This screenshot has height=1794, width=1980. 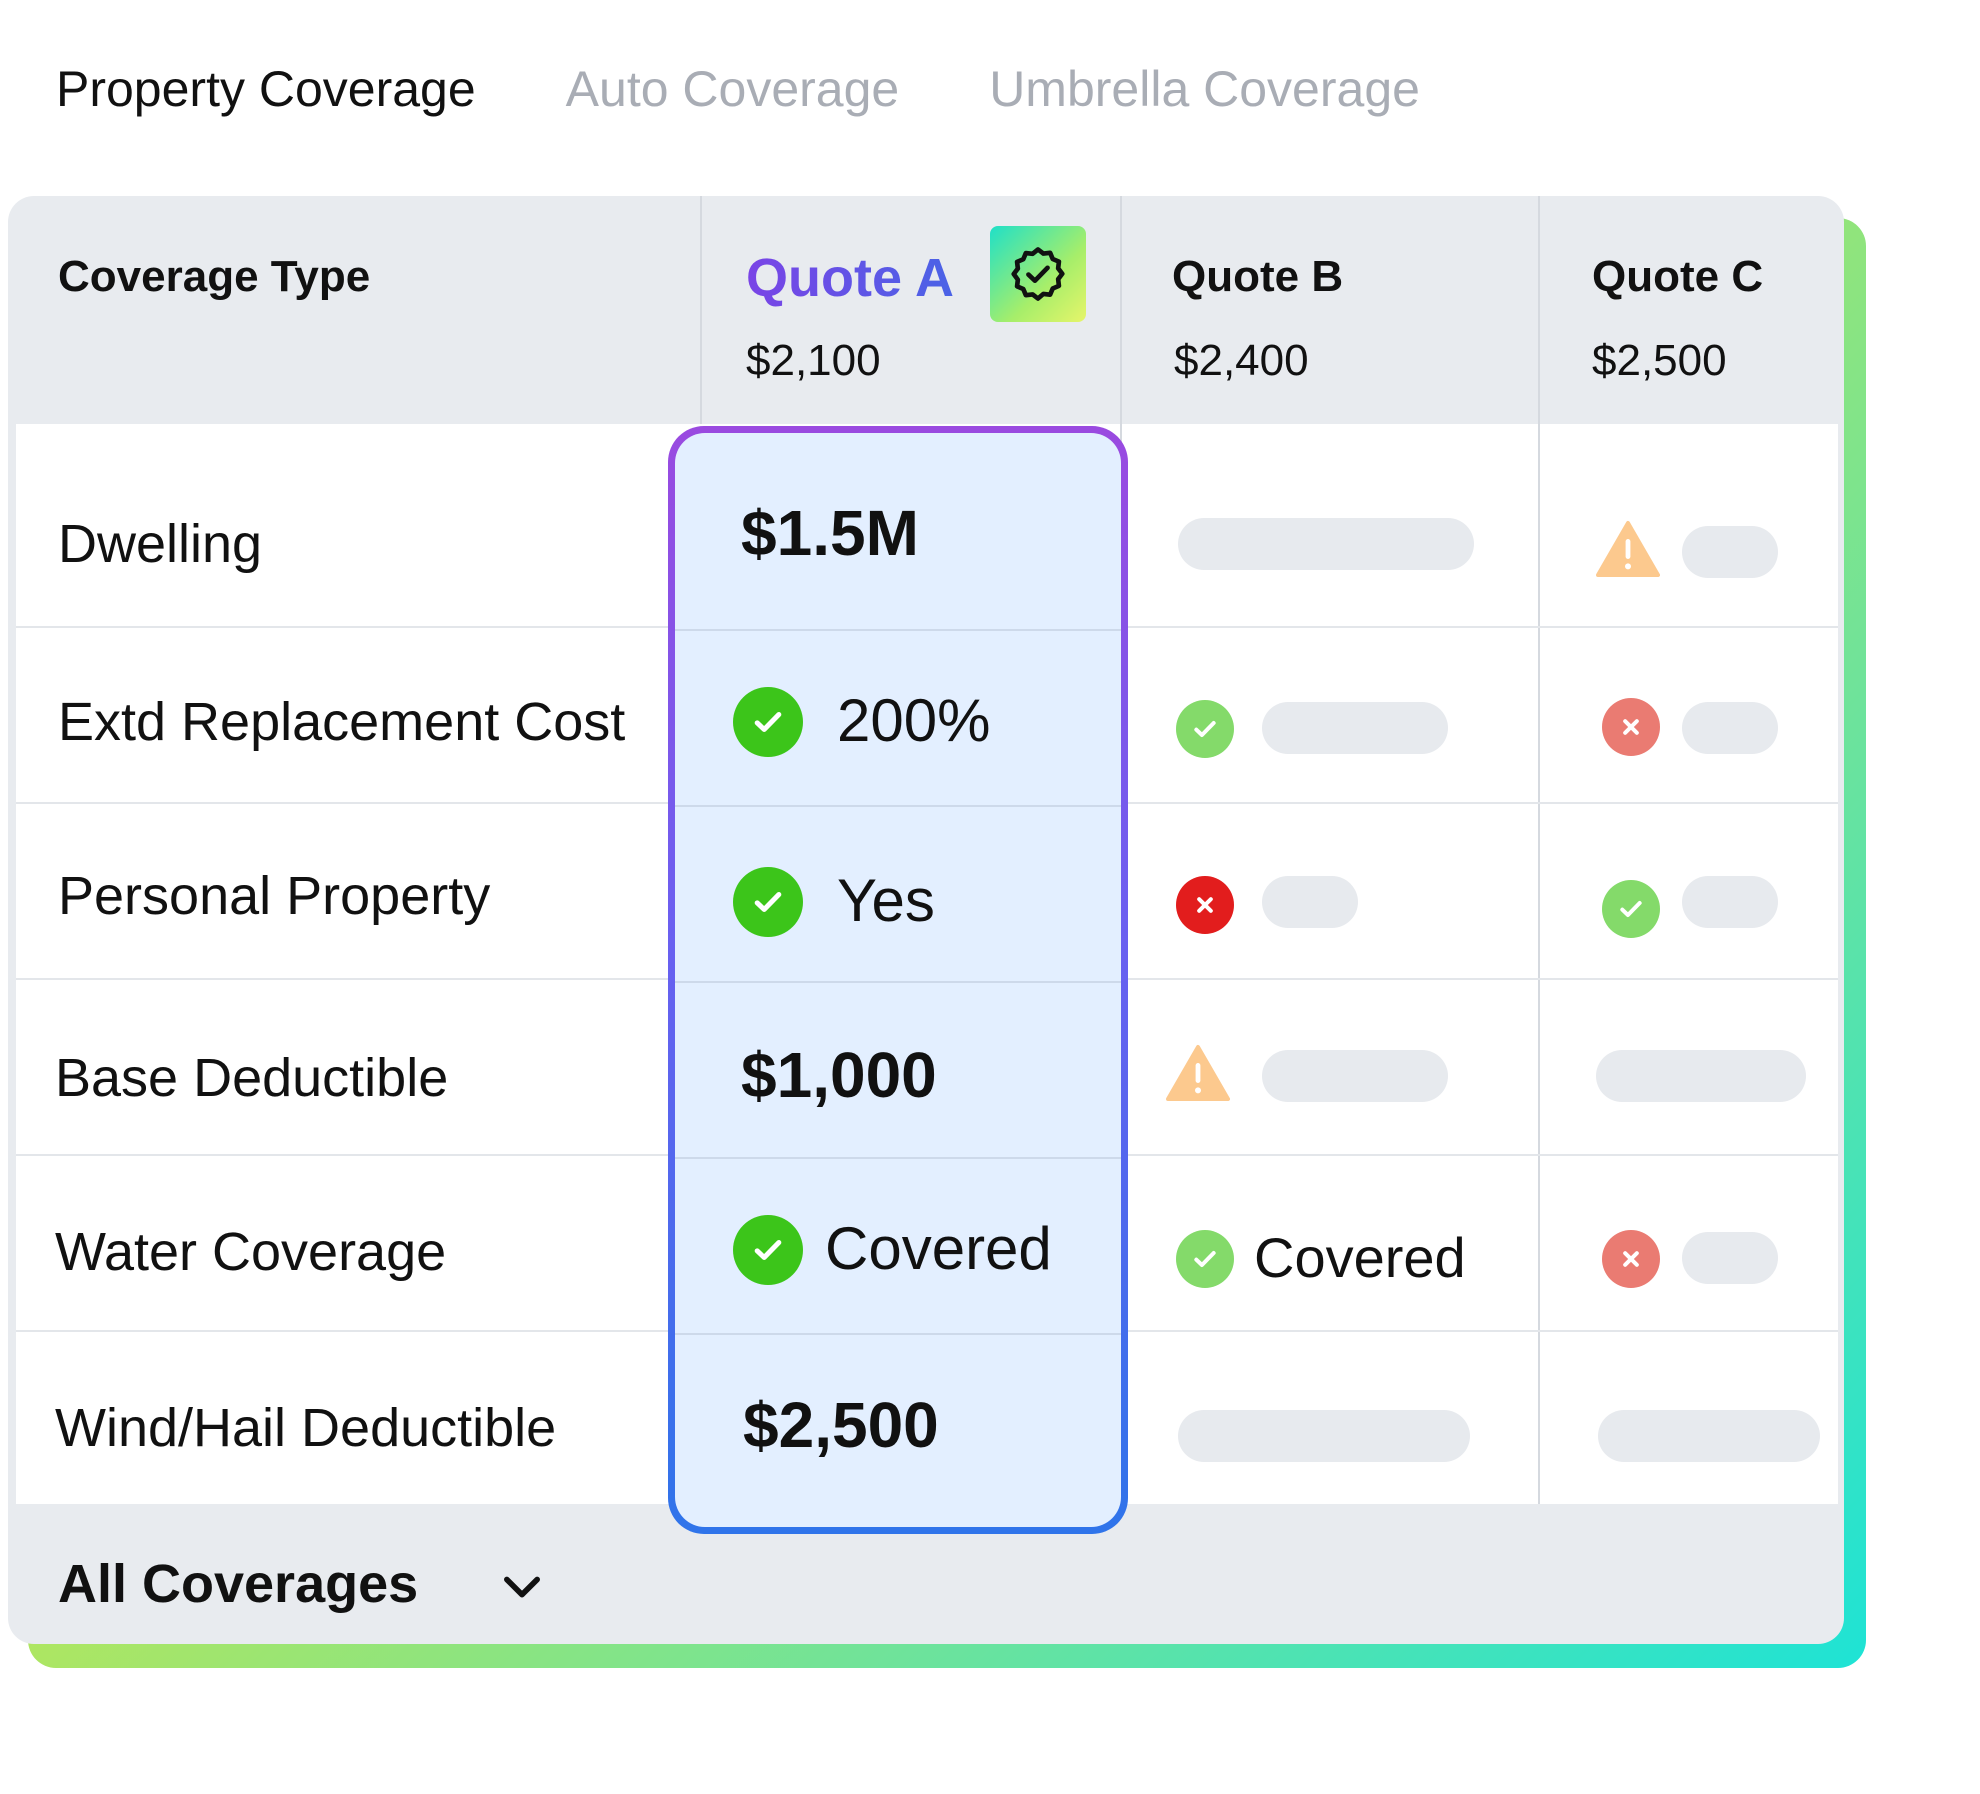 I want to click on row-label-personal-property: Personal Property, so click(x=274, y=896).